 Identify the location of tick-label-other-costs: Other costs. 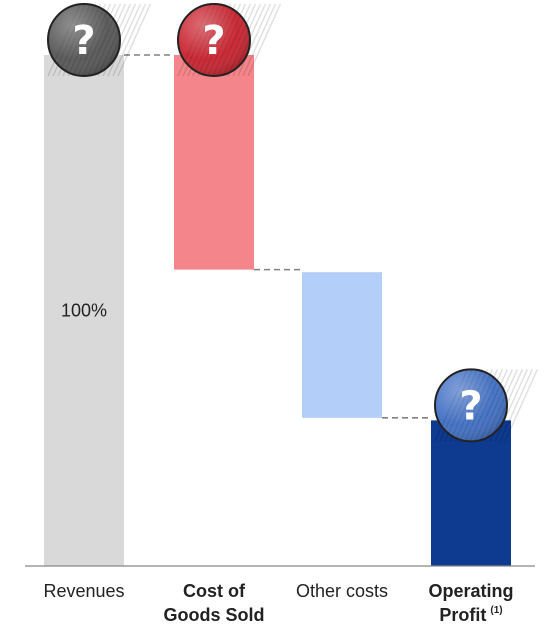
(342, 591).